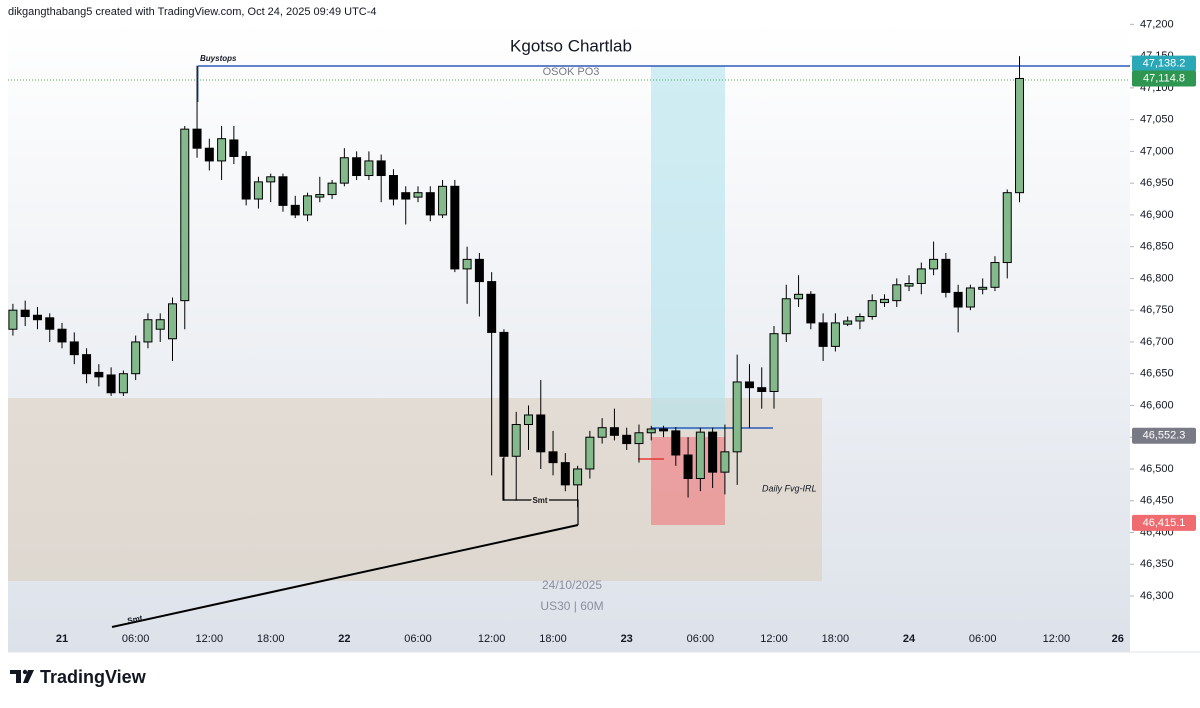 This screenshot has width=1200, height=708. Describe the element at coordinates (1157, 24) in the screenshot. I see `y-tick-label: 47,200` at that location.